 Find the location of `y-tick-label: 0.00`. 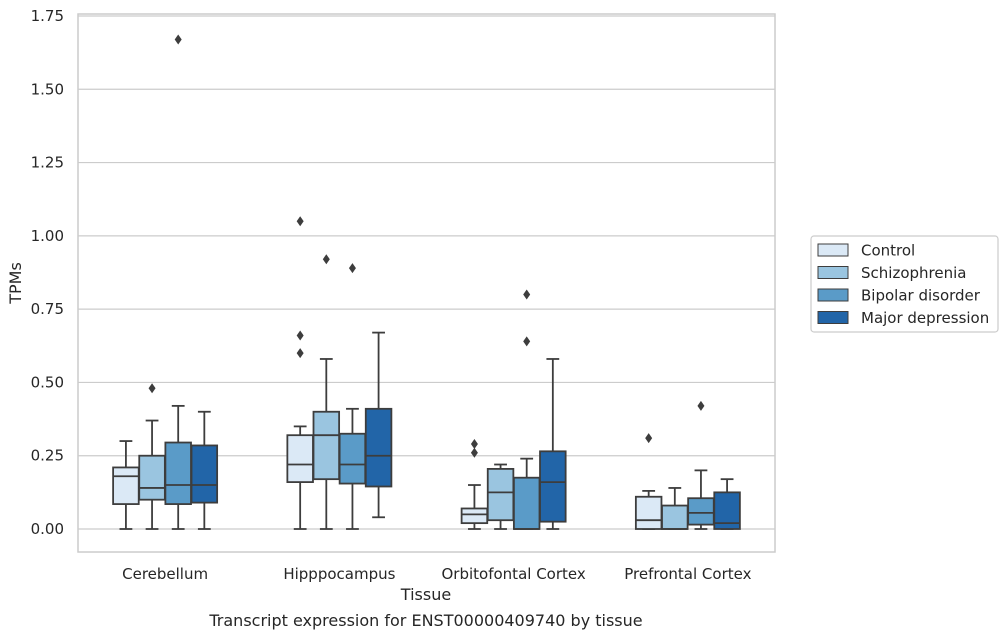

y-tick-label: 0.00 is located at coordinates (47, 529).